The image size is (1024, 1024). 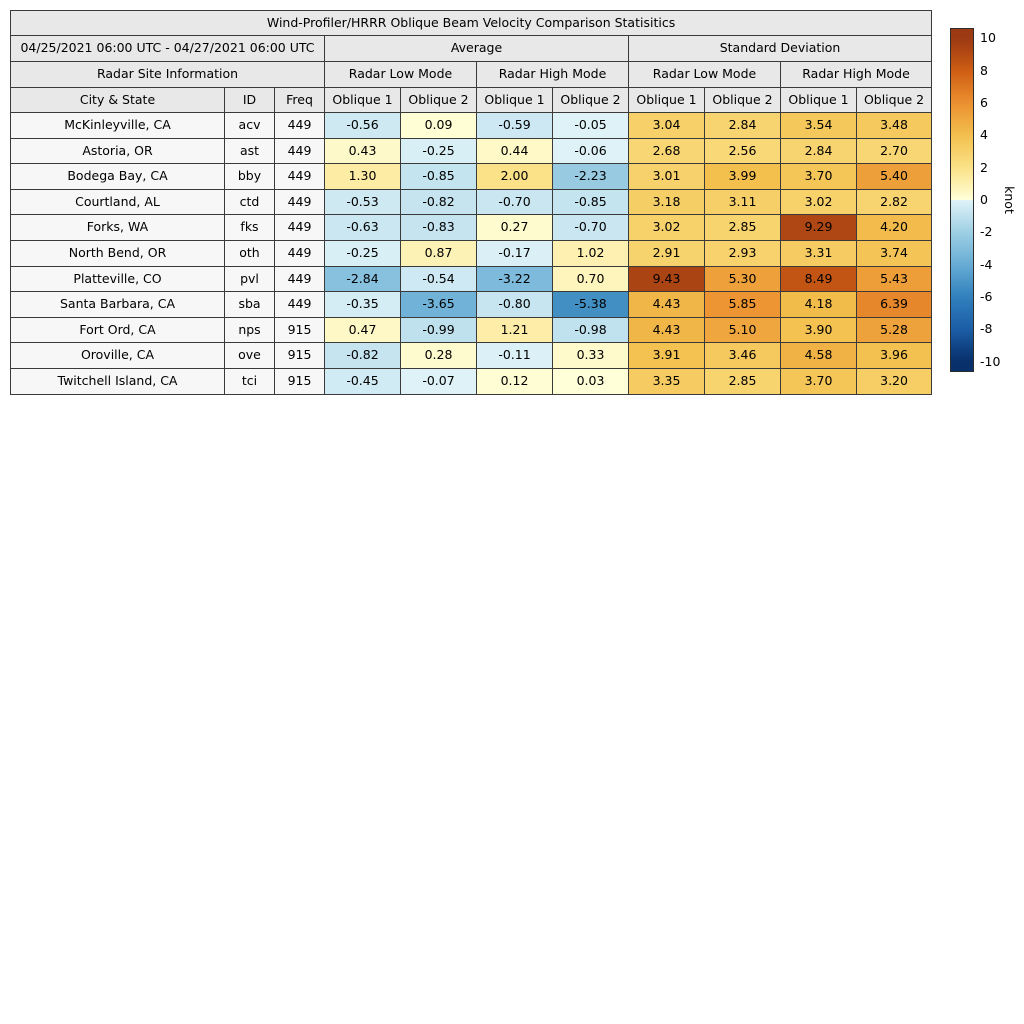 What do you see at coordinates (249, 330) in the screenshot?
I see `id-cell: nps` at bounding box center [249, 330].